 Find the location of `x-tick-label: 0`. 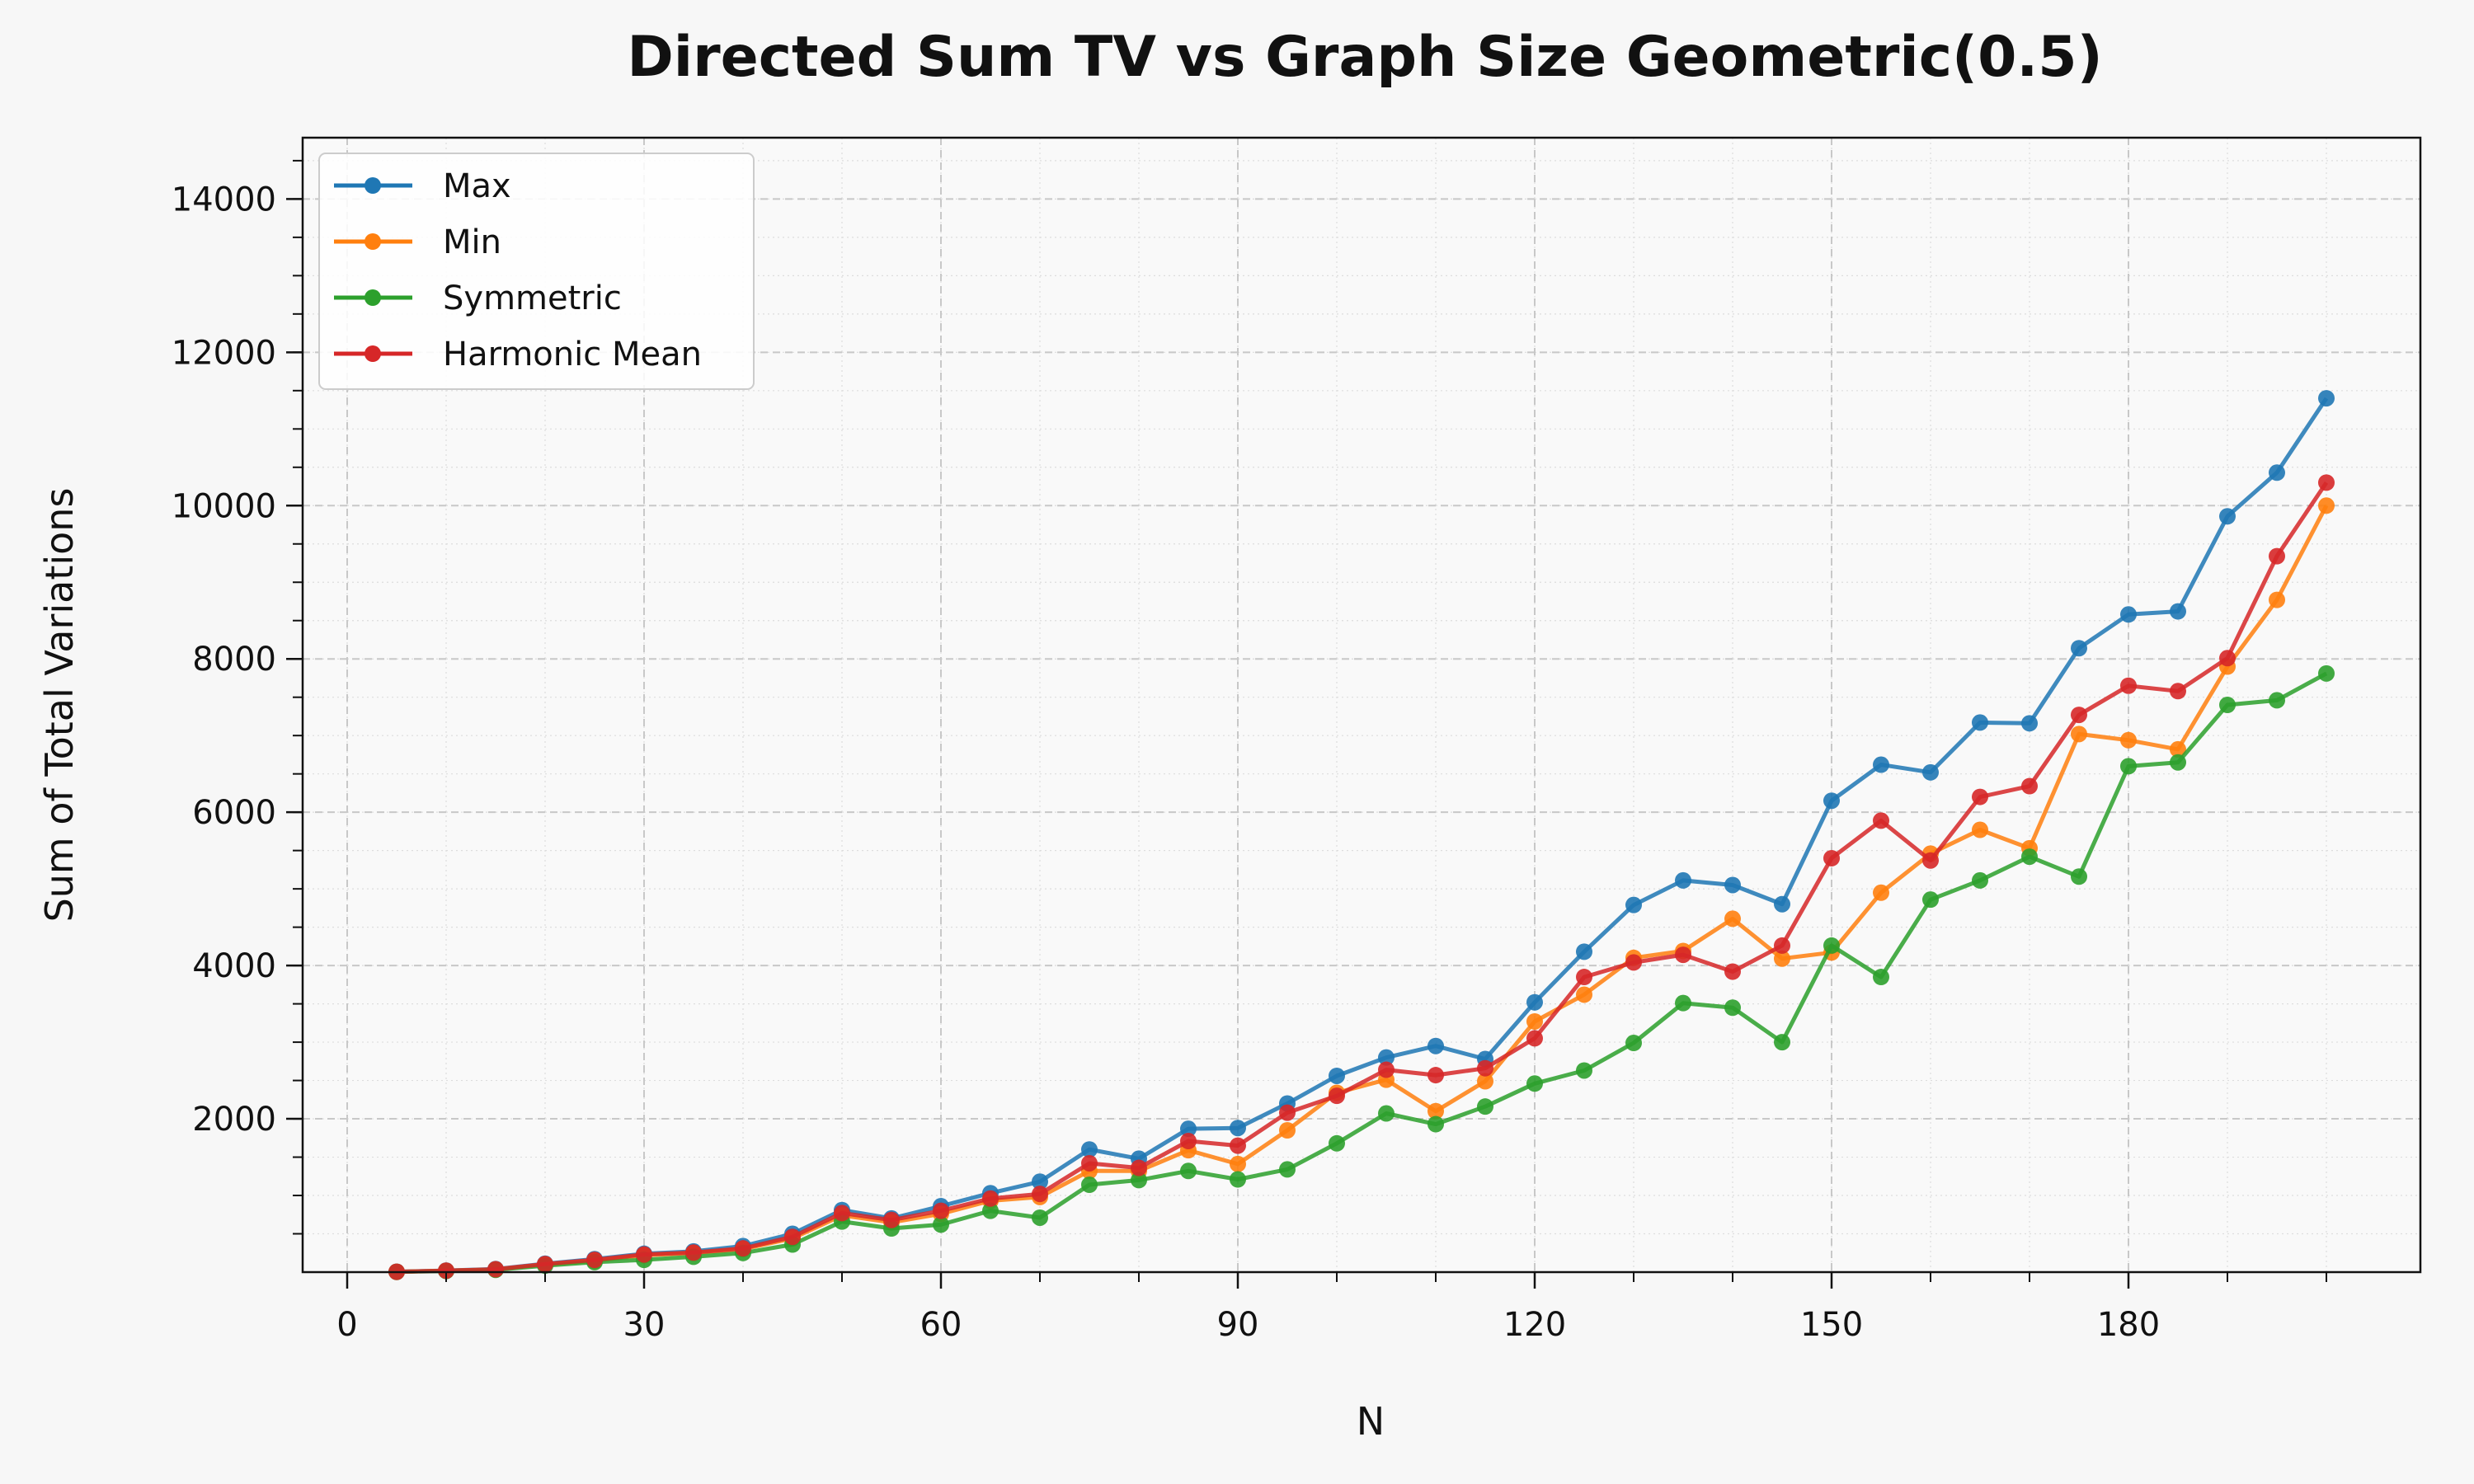

x-tick-label: 0 is located at coordinates (346, 1325).